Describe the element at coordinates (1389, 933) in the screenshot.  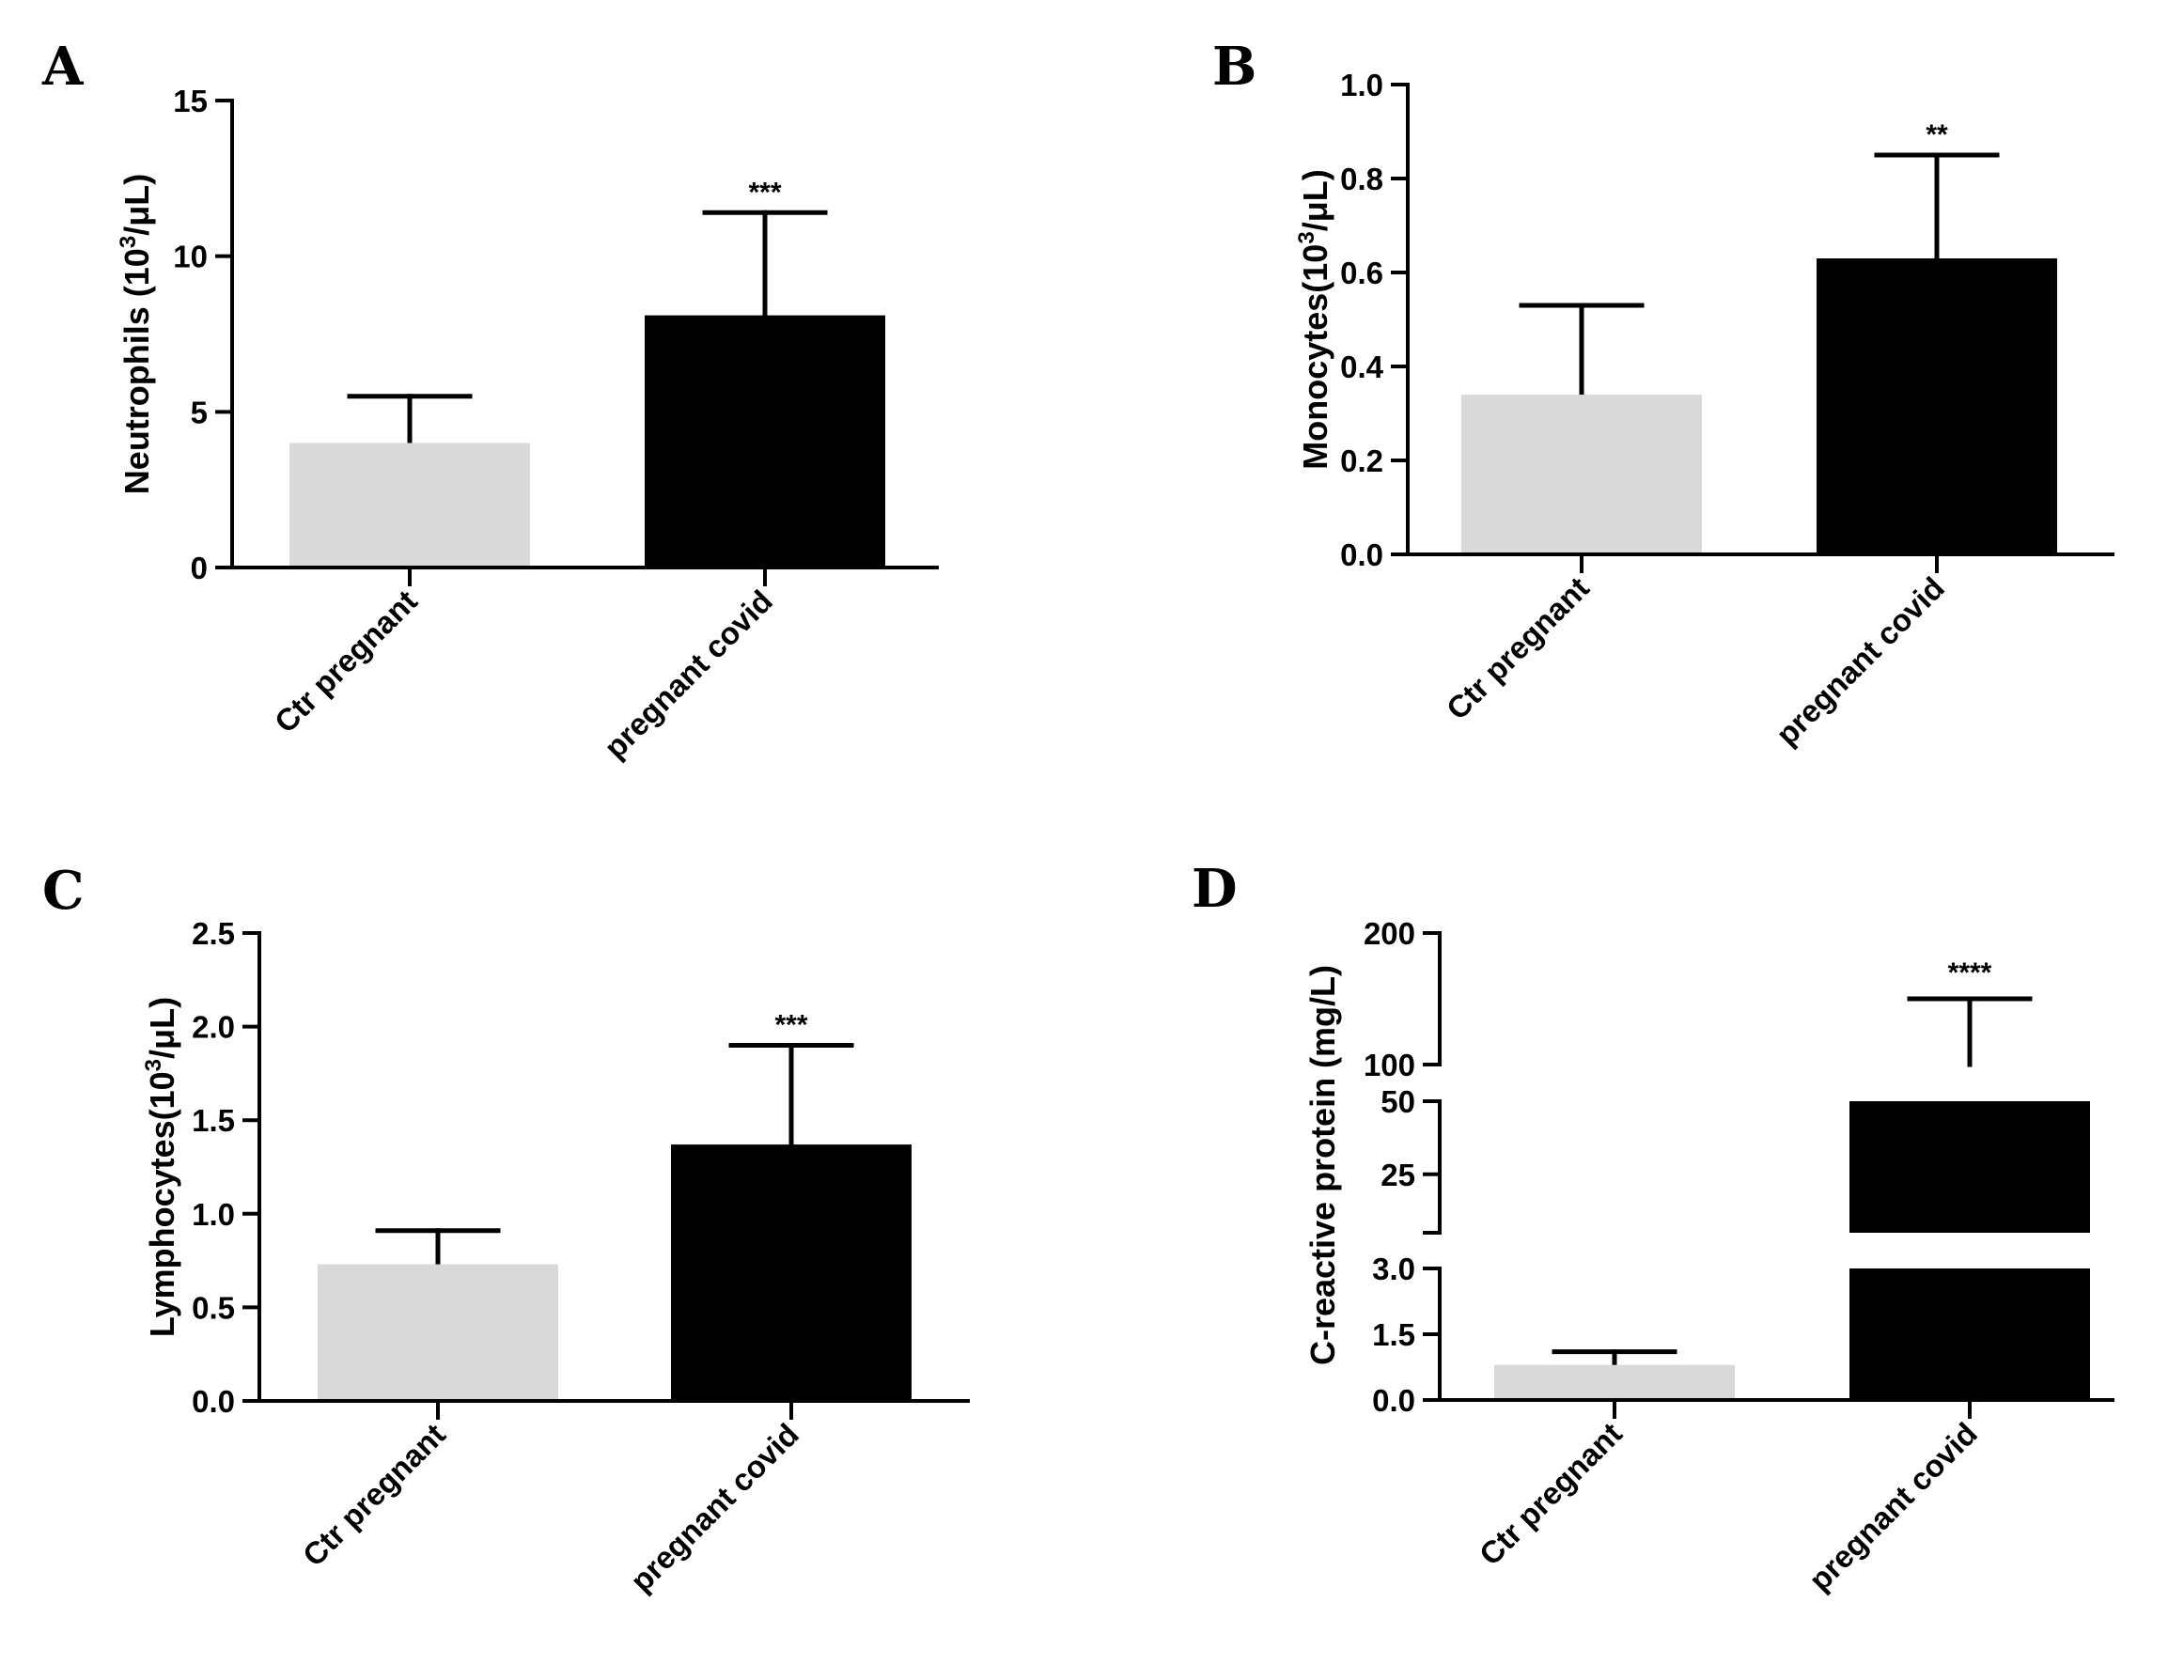
I see `y-tick-label: 200` at that location.